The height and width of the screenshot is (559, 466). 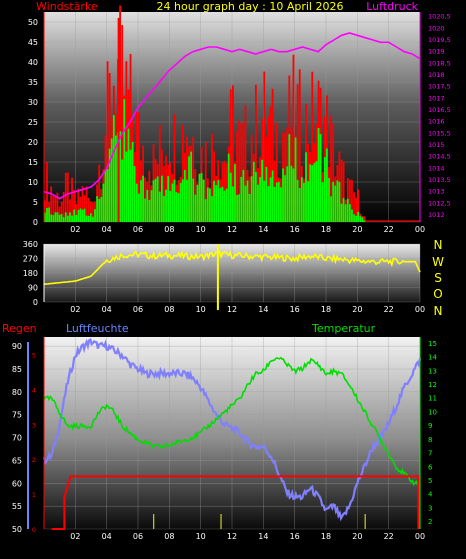 What do you see at coordinates (439, 133) in the screenshot?
I see `pressure-y-tick-label: 1015,5` at bounding box center [439, 133].